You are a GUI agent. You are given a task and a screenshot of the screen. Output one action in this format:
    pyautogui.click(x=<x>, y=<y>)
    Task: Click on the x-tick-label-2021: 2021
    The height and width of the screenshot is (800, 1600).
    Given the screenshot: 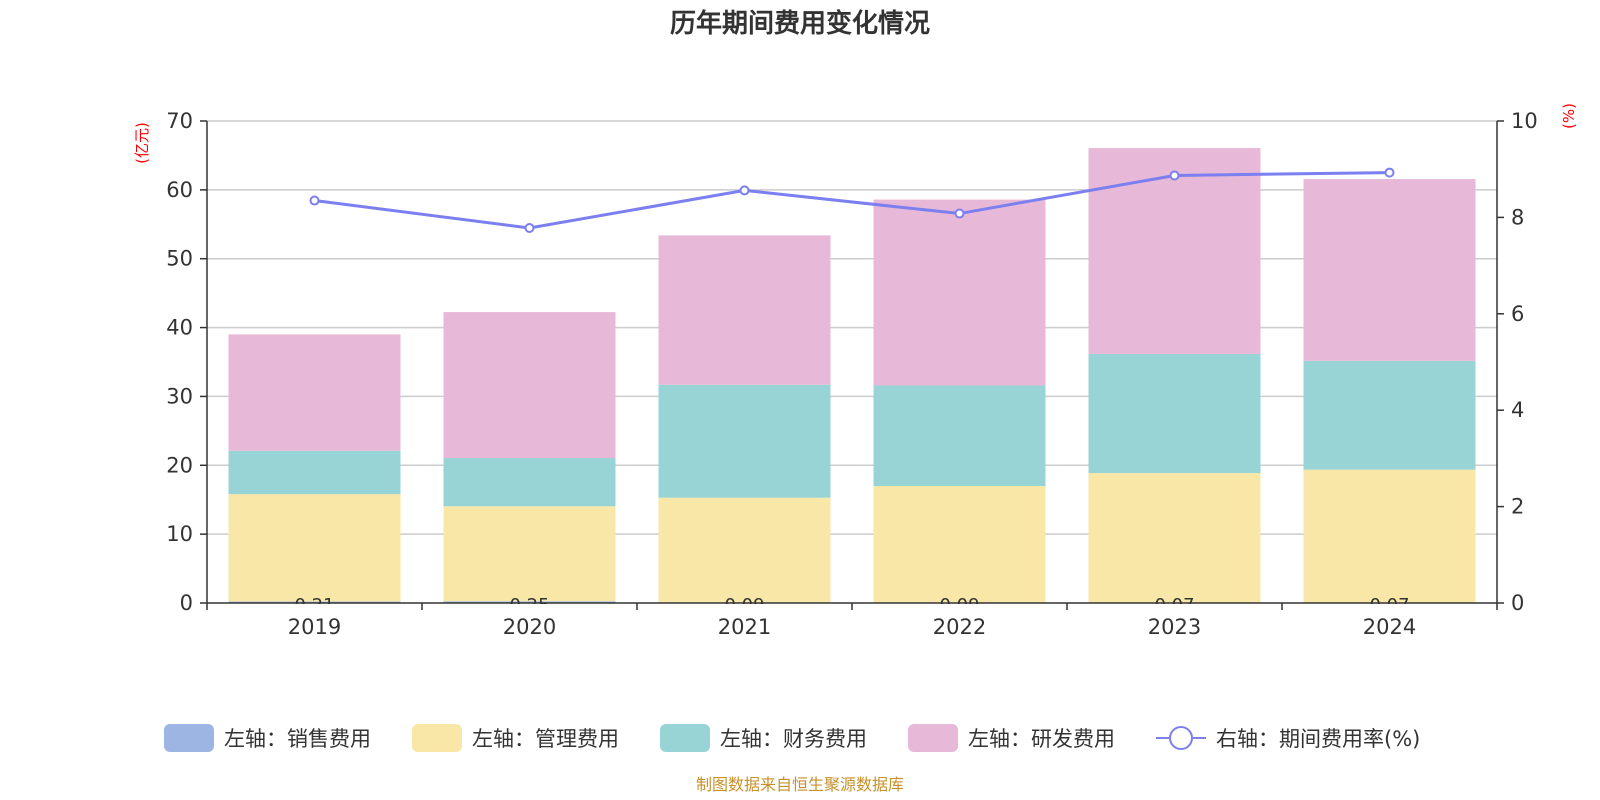 What is the action you would take?
    pyautogui.click(x=744, y=627)
    